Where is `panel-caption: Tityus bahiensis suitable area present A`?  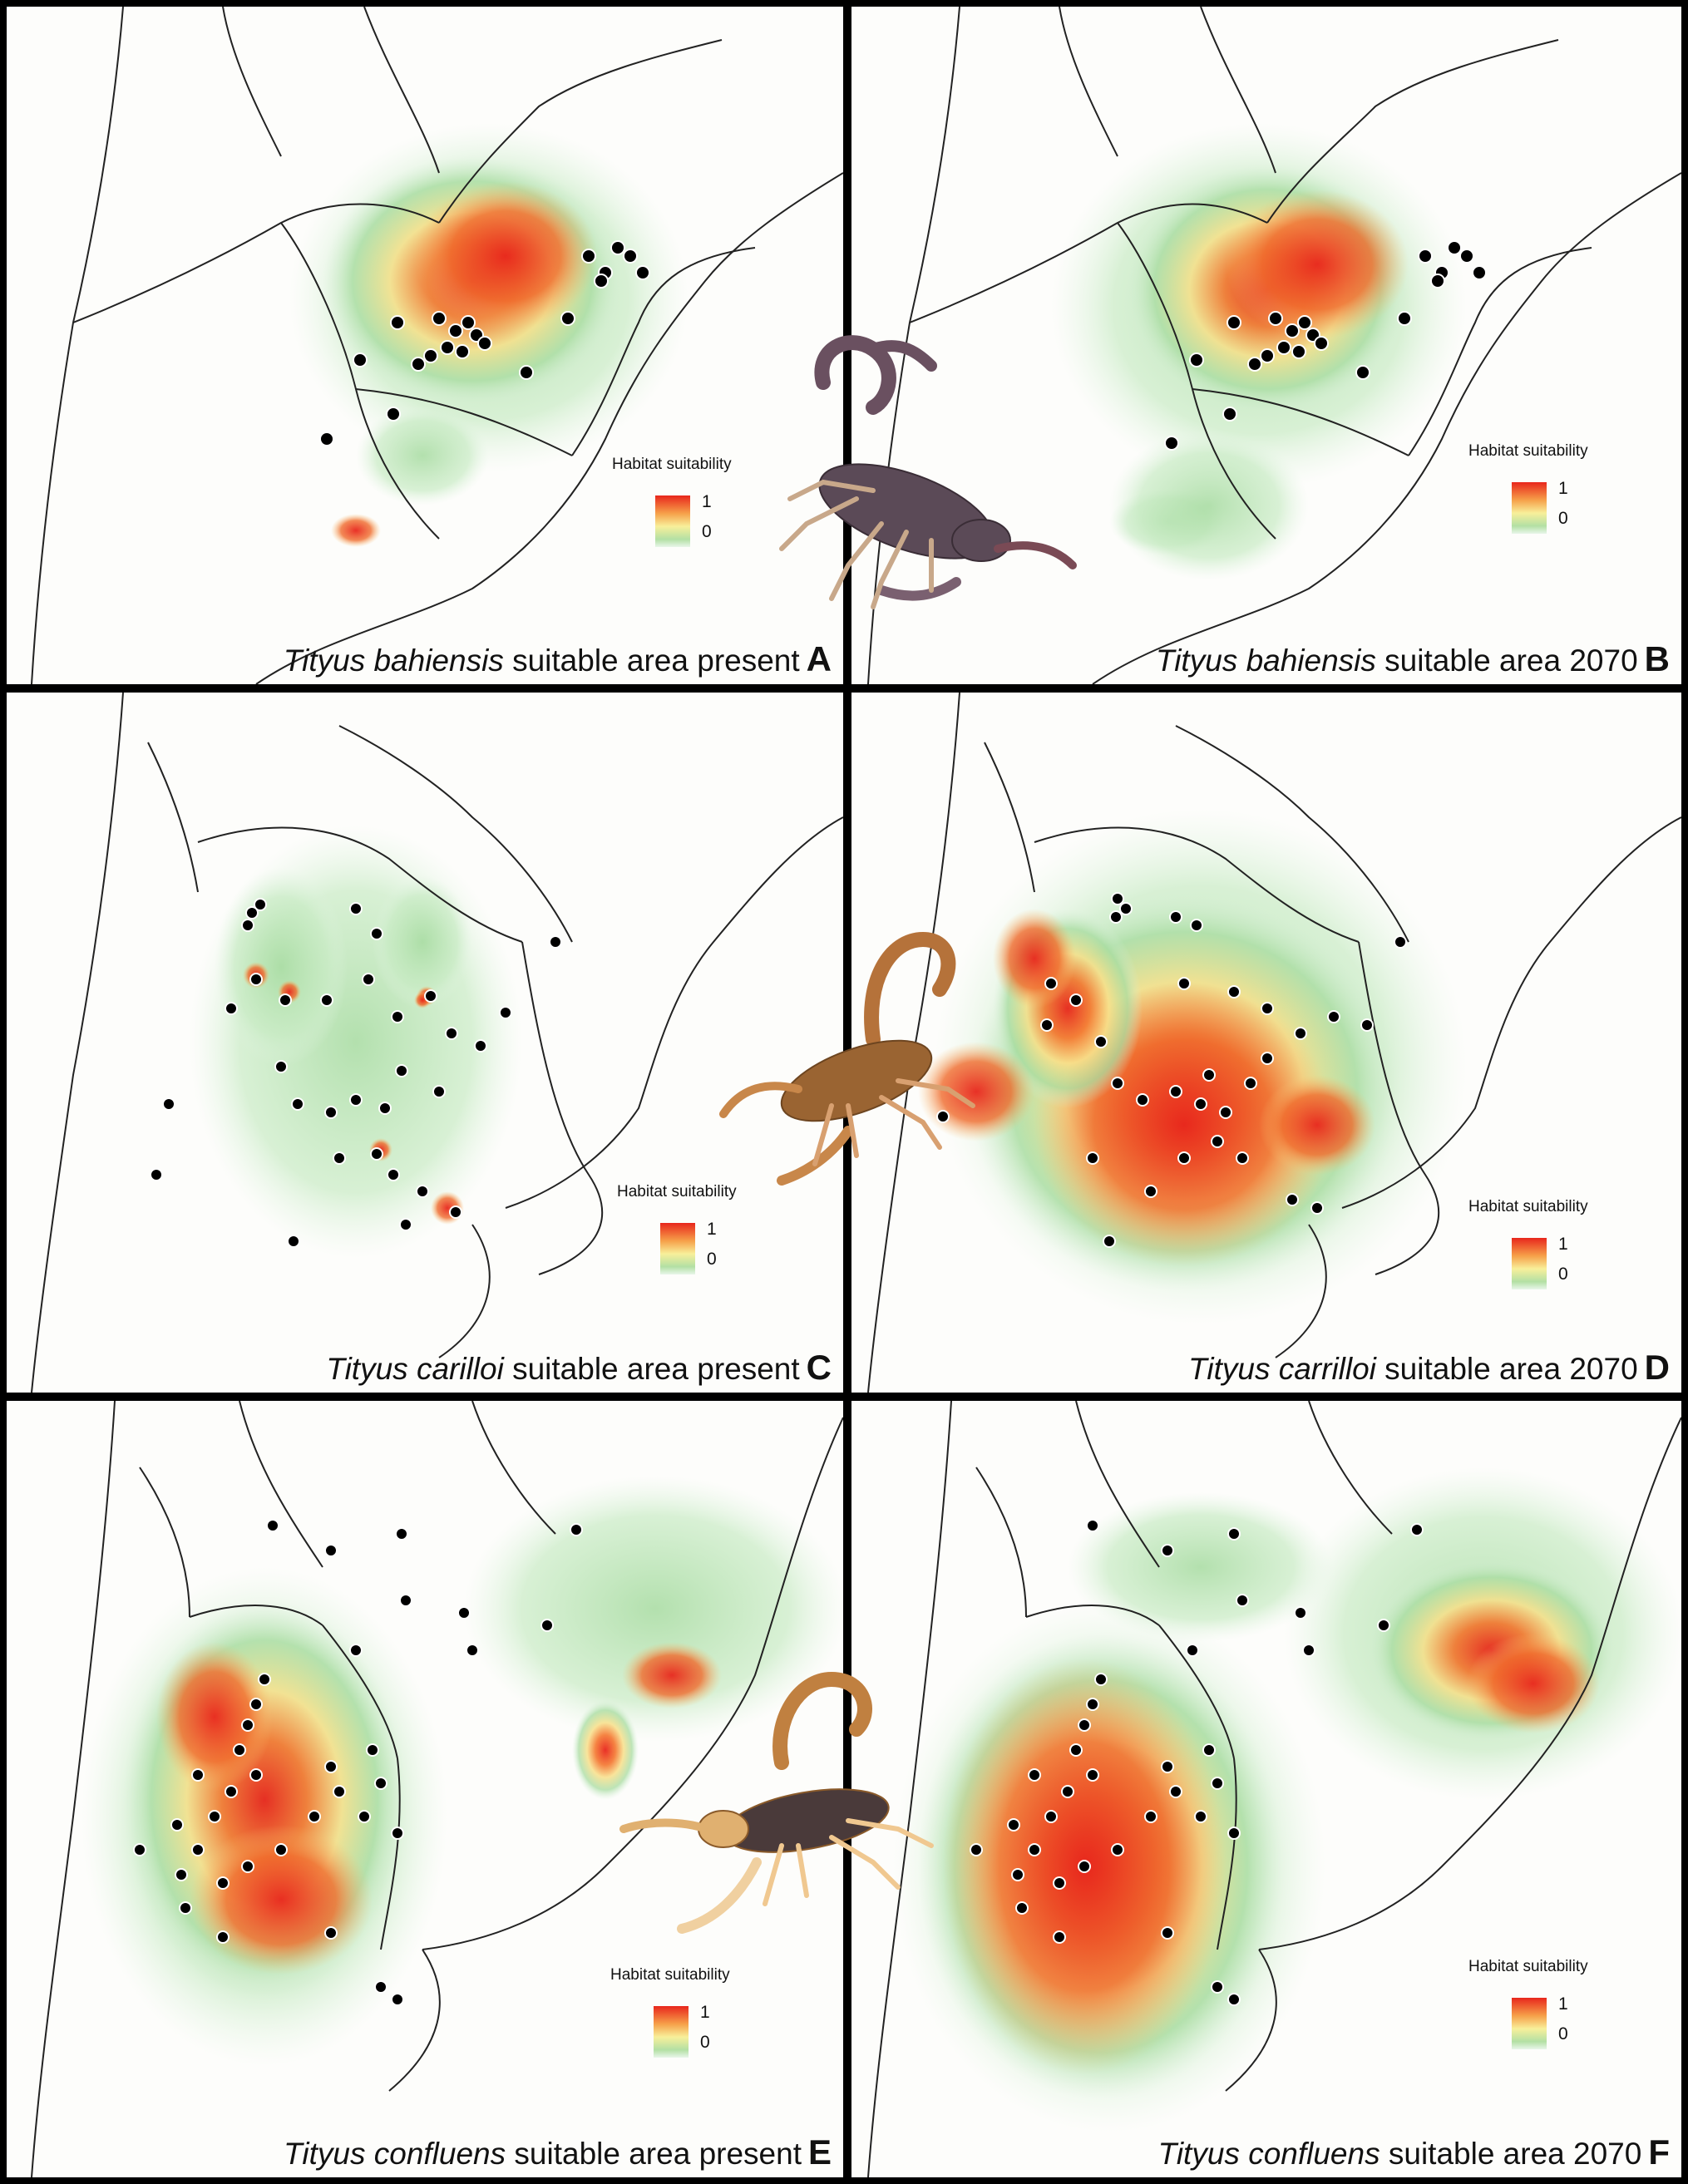
panel-caption: Tityus bahiensis suitable area present A is located at coordinates (558, 659).